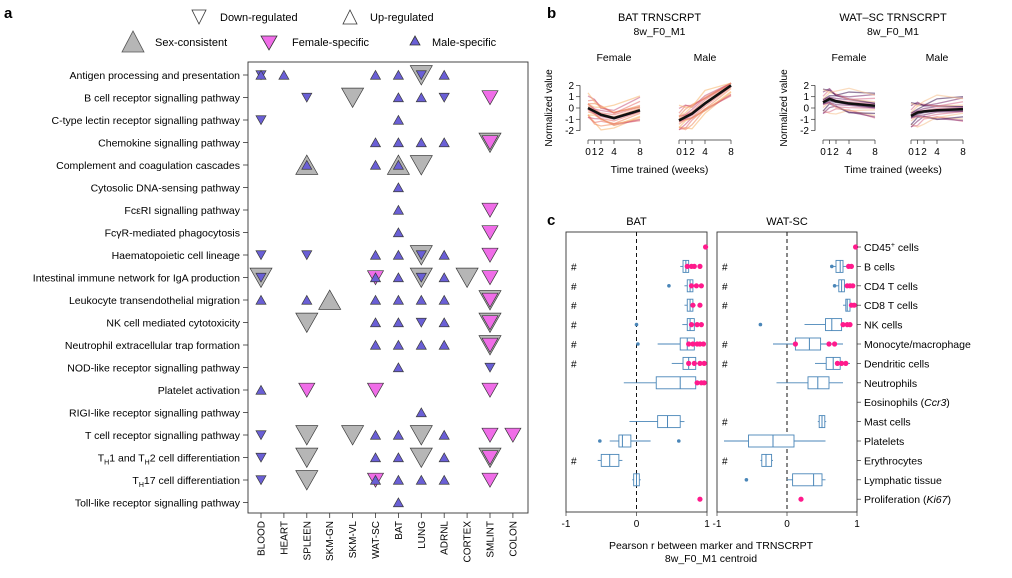 Image resolution: width=1012 pixels, height=578 pixels. I want to click on panel-c-cell-label: B cells, so click(879, 267).